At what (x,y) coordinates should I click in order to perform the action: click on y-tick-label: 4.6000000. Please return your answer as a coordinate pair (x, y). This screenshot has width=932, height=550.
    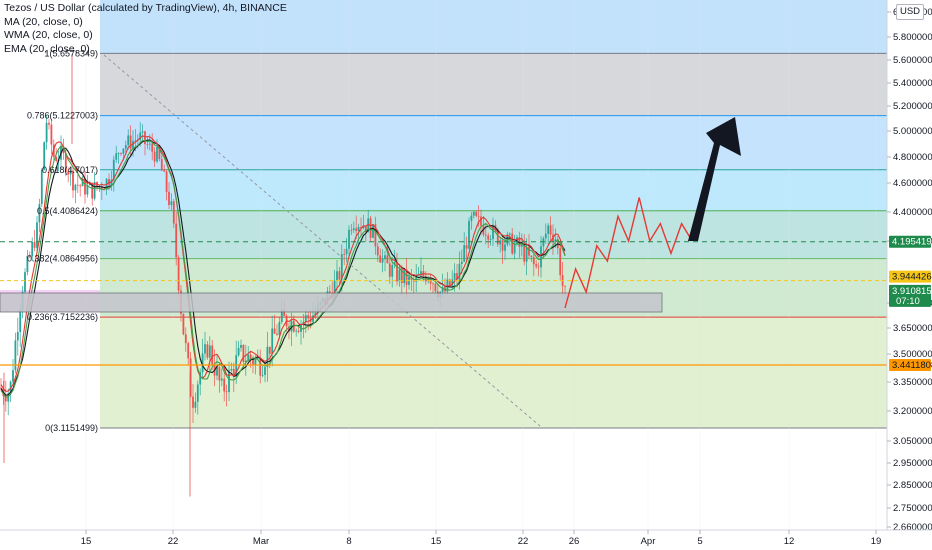
    Looking at the image, I should click on (912, 183).